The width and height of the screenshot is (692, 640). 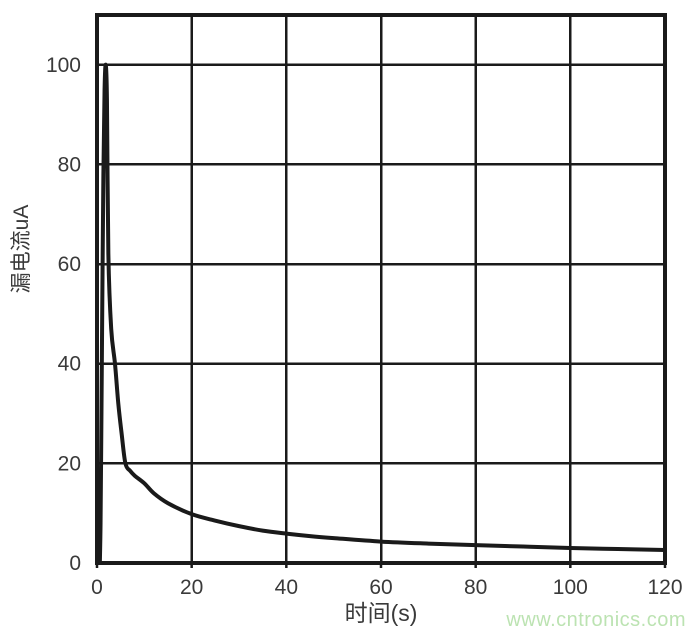 I want to click on x-tick-label: 60, so click(x=380, y=587).